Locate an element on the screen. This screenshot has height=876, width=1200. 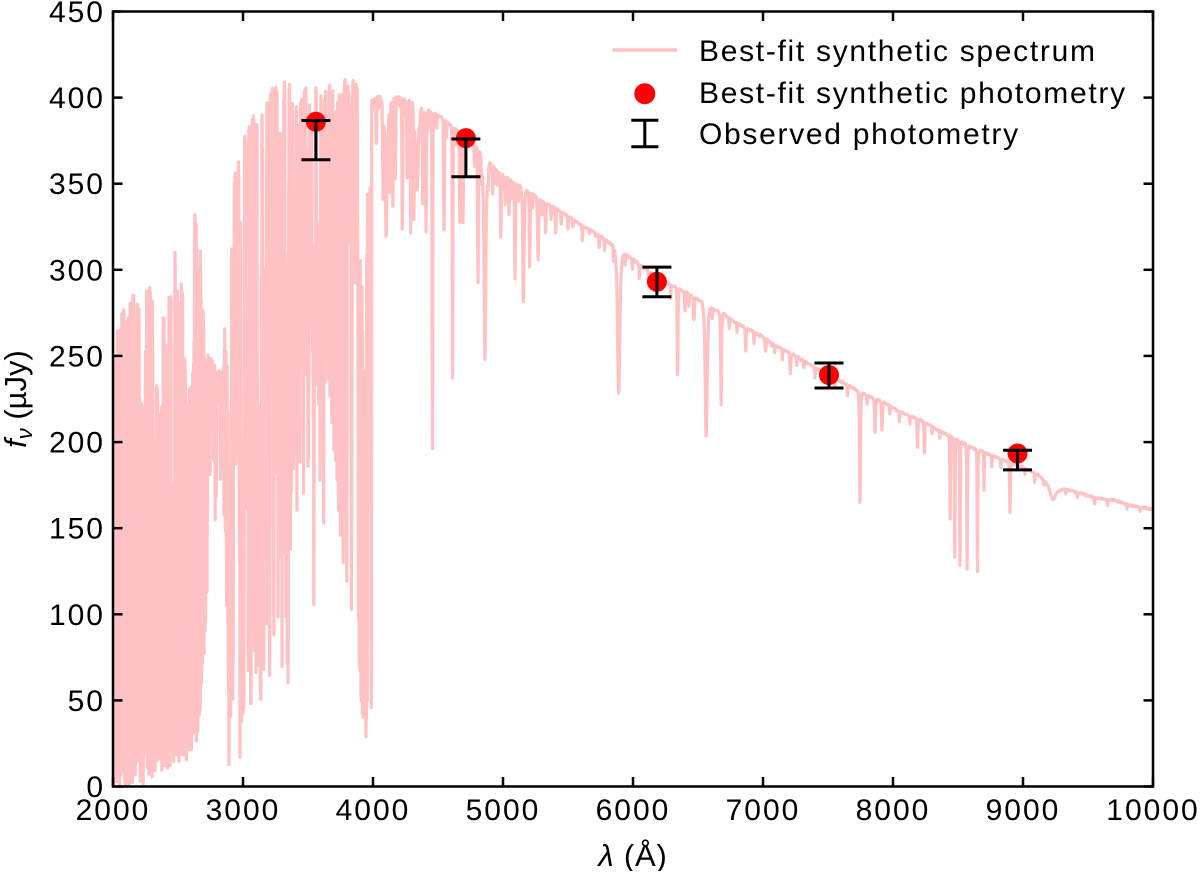
svg-text: 50 is located at coordinates (86, 701).